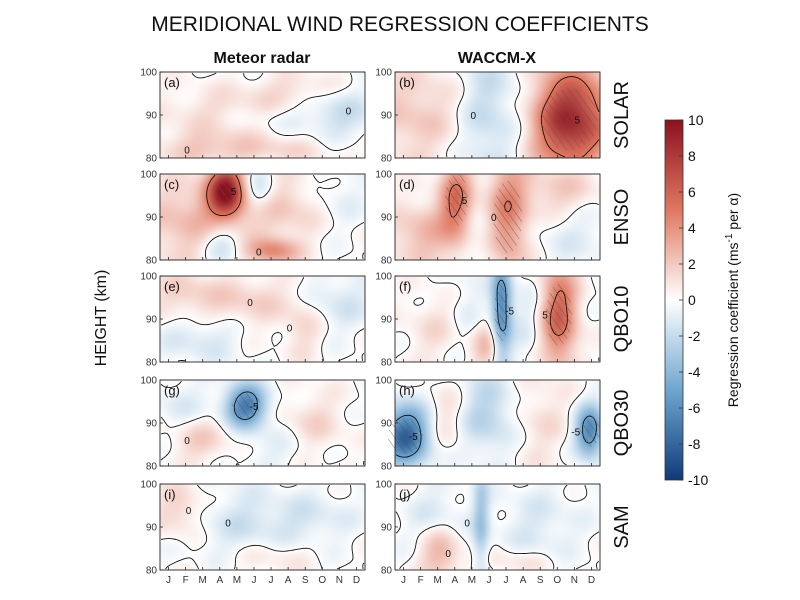 Image resolution: width=800 pixels, height=600 pixels. What do you see at coordinates (622, 526) in the screenshot?
I see `row-label-sam: SAM` at bounding box center [622, 526].